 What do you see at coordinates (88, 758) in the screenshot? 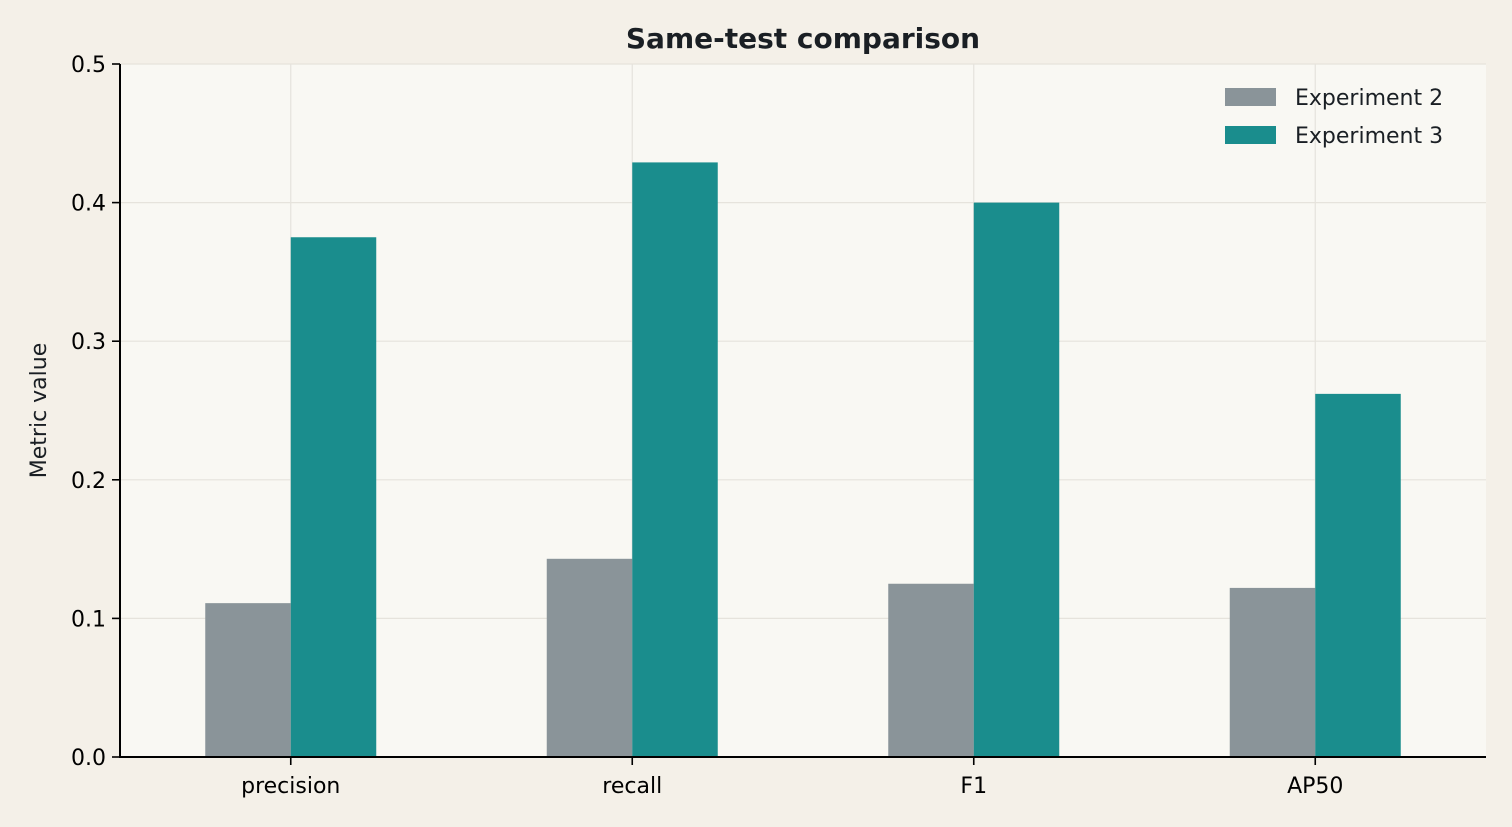
I see `y-tick-label: 0.0` at bounding box center [88, 758].